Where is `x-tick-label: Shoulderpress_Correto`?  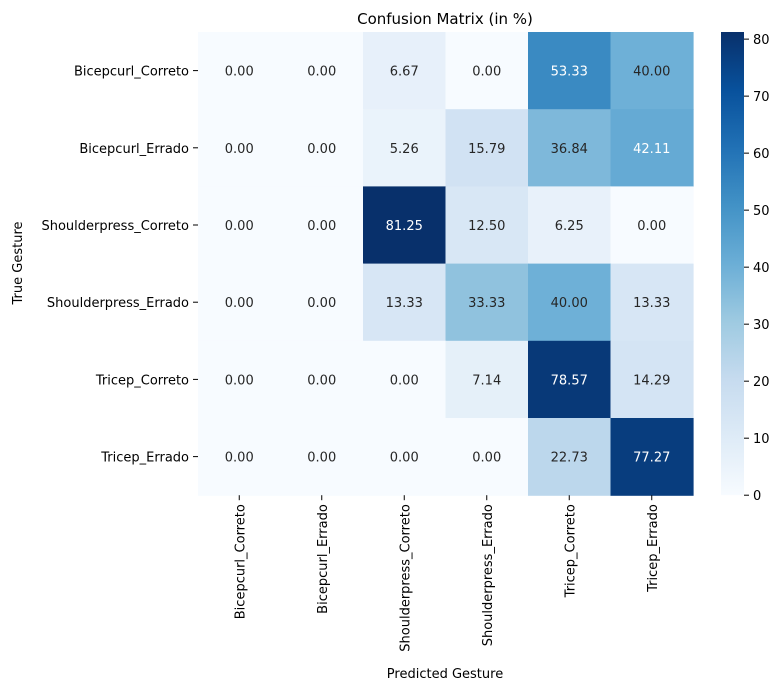 x-tick-label: Shoulderpress_Correto is located at coordinates (405, 578).